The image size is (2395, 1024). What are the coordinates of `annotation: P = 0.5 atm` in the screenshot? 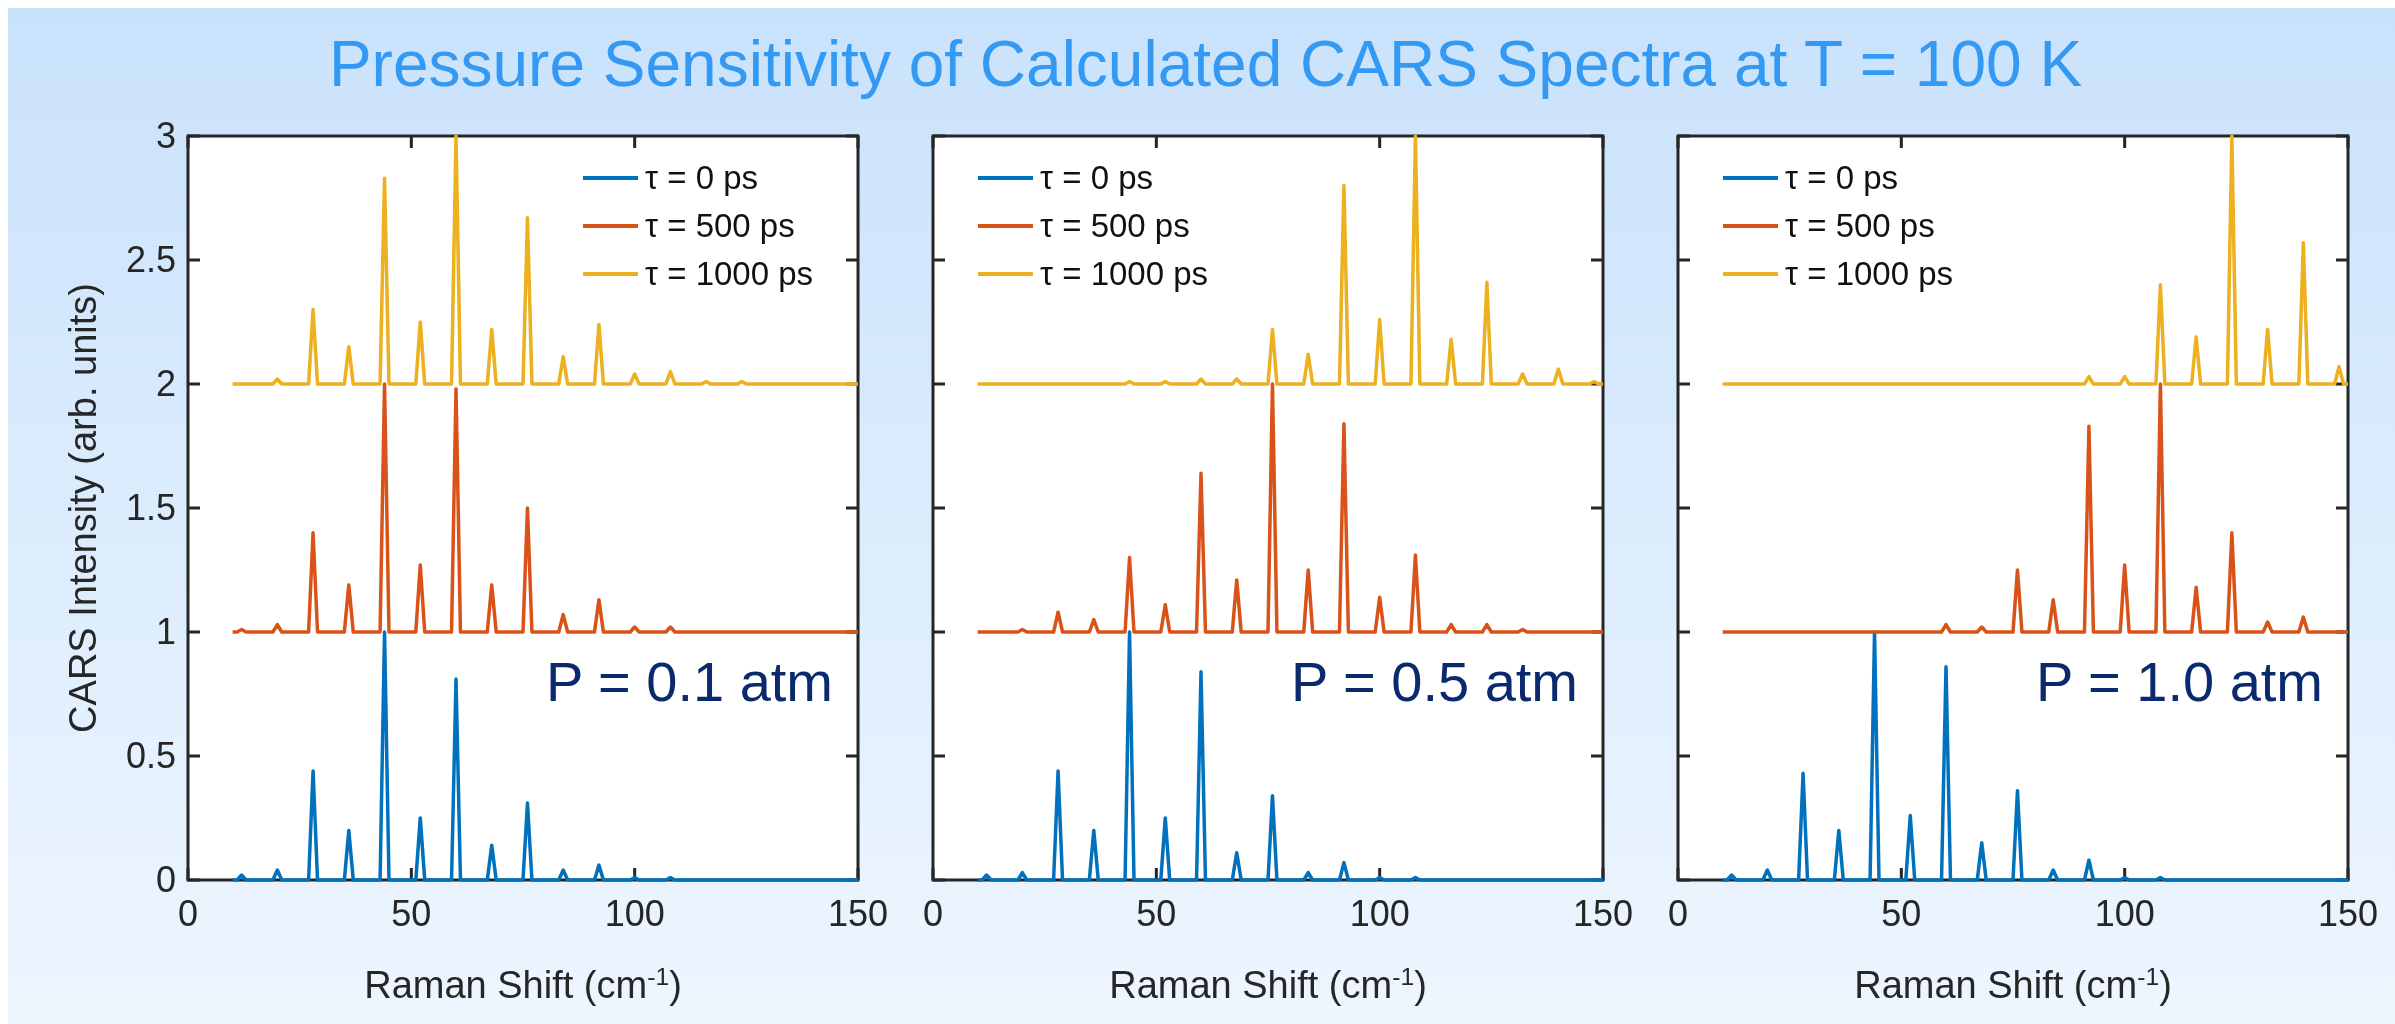 It's located at (1434, 682).